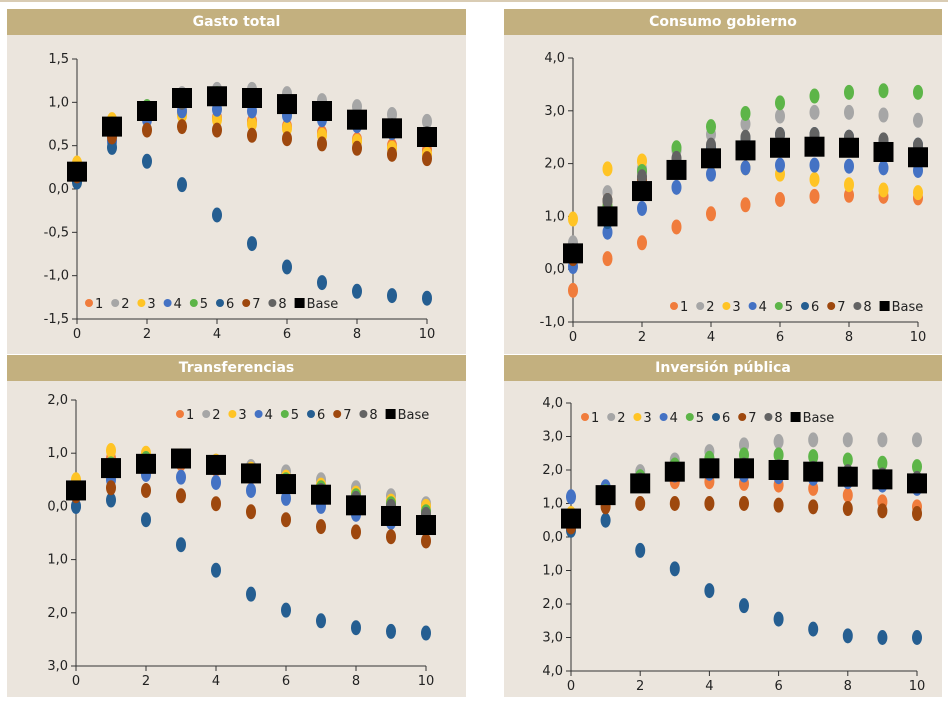  What do you see at coordinates (269, 415) in the screenshot?
I see `legend-label: 4` at bounding box center [269, 415].